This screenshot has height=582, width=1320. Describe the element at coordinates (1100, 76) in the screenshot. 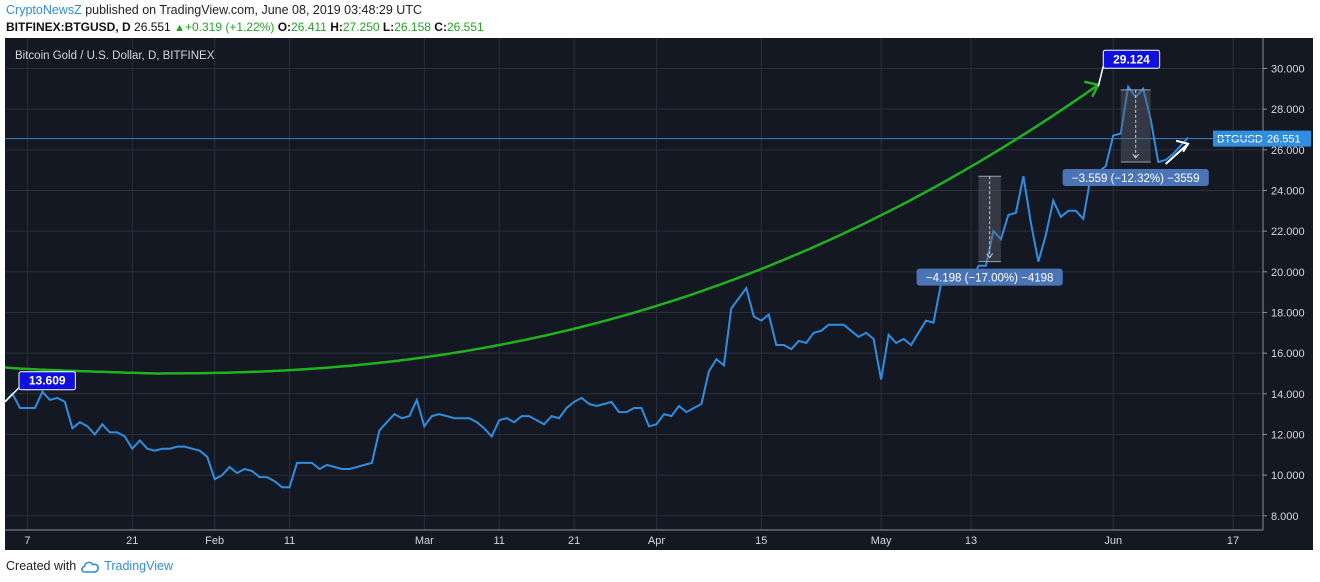

I see `peak-callout-pointer` at that location.